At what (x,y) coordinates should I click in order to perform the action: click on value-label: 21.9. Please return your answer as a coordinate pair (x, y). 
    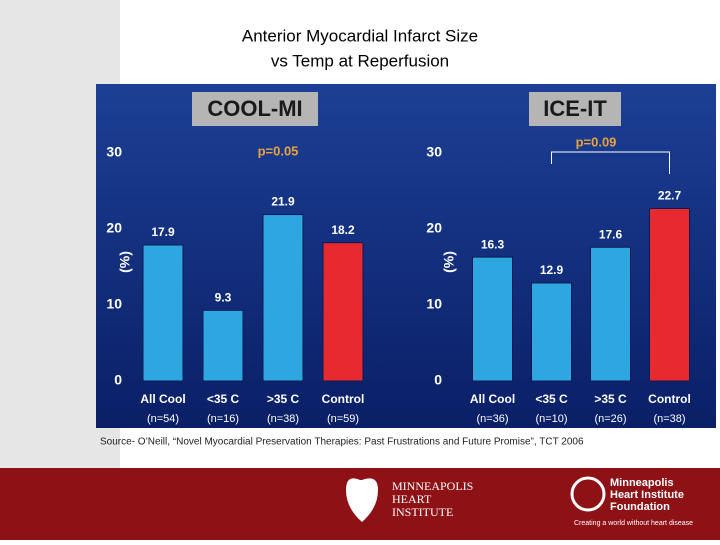
    Looking at the image, I should click on (283, 202).